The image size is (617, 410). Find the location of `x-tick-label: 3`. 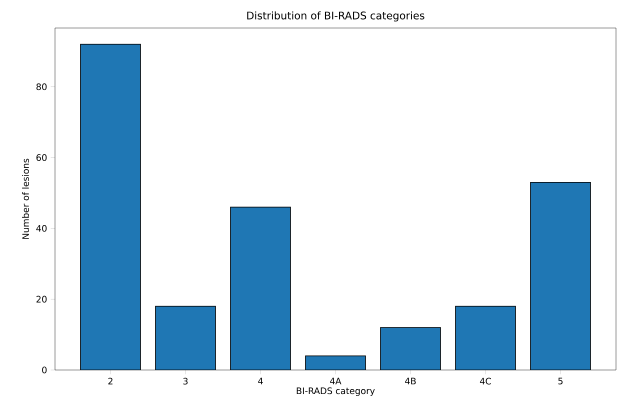

x-tick-label: 3 is located at coordinates (185, 381).